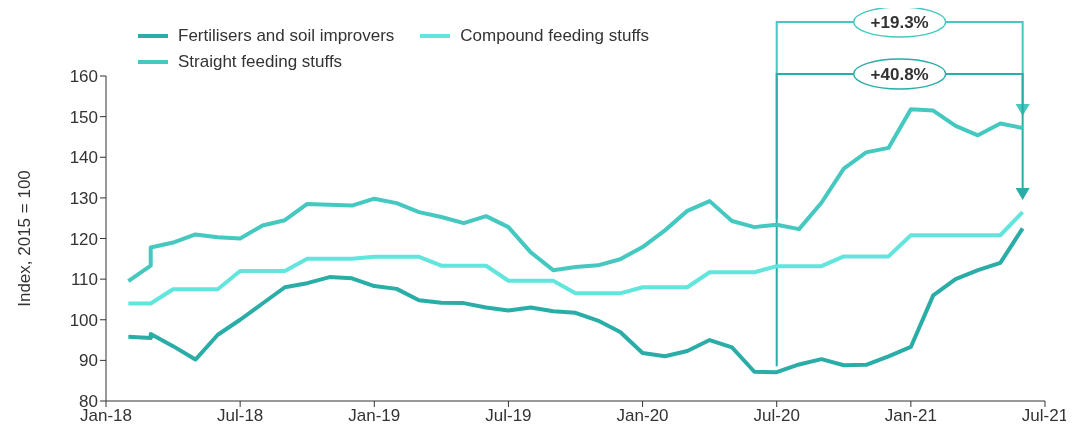 Image resolution: width=1074 pixels, height=442 pixels. I want to click on x-tick-label: Jul-19, so click(508, 416).